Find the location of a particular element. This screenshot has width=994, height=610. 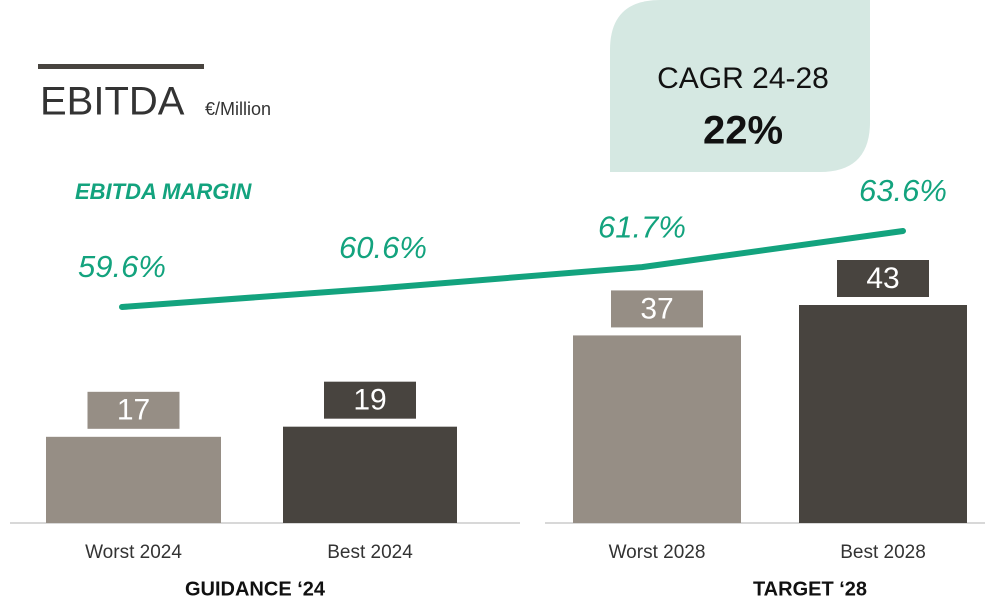

title-rule is located at coordinates (121, 66).